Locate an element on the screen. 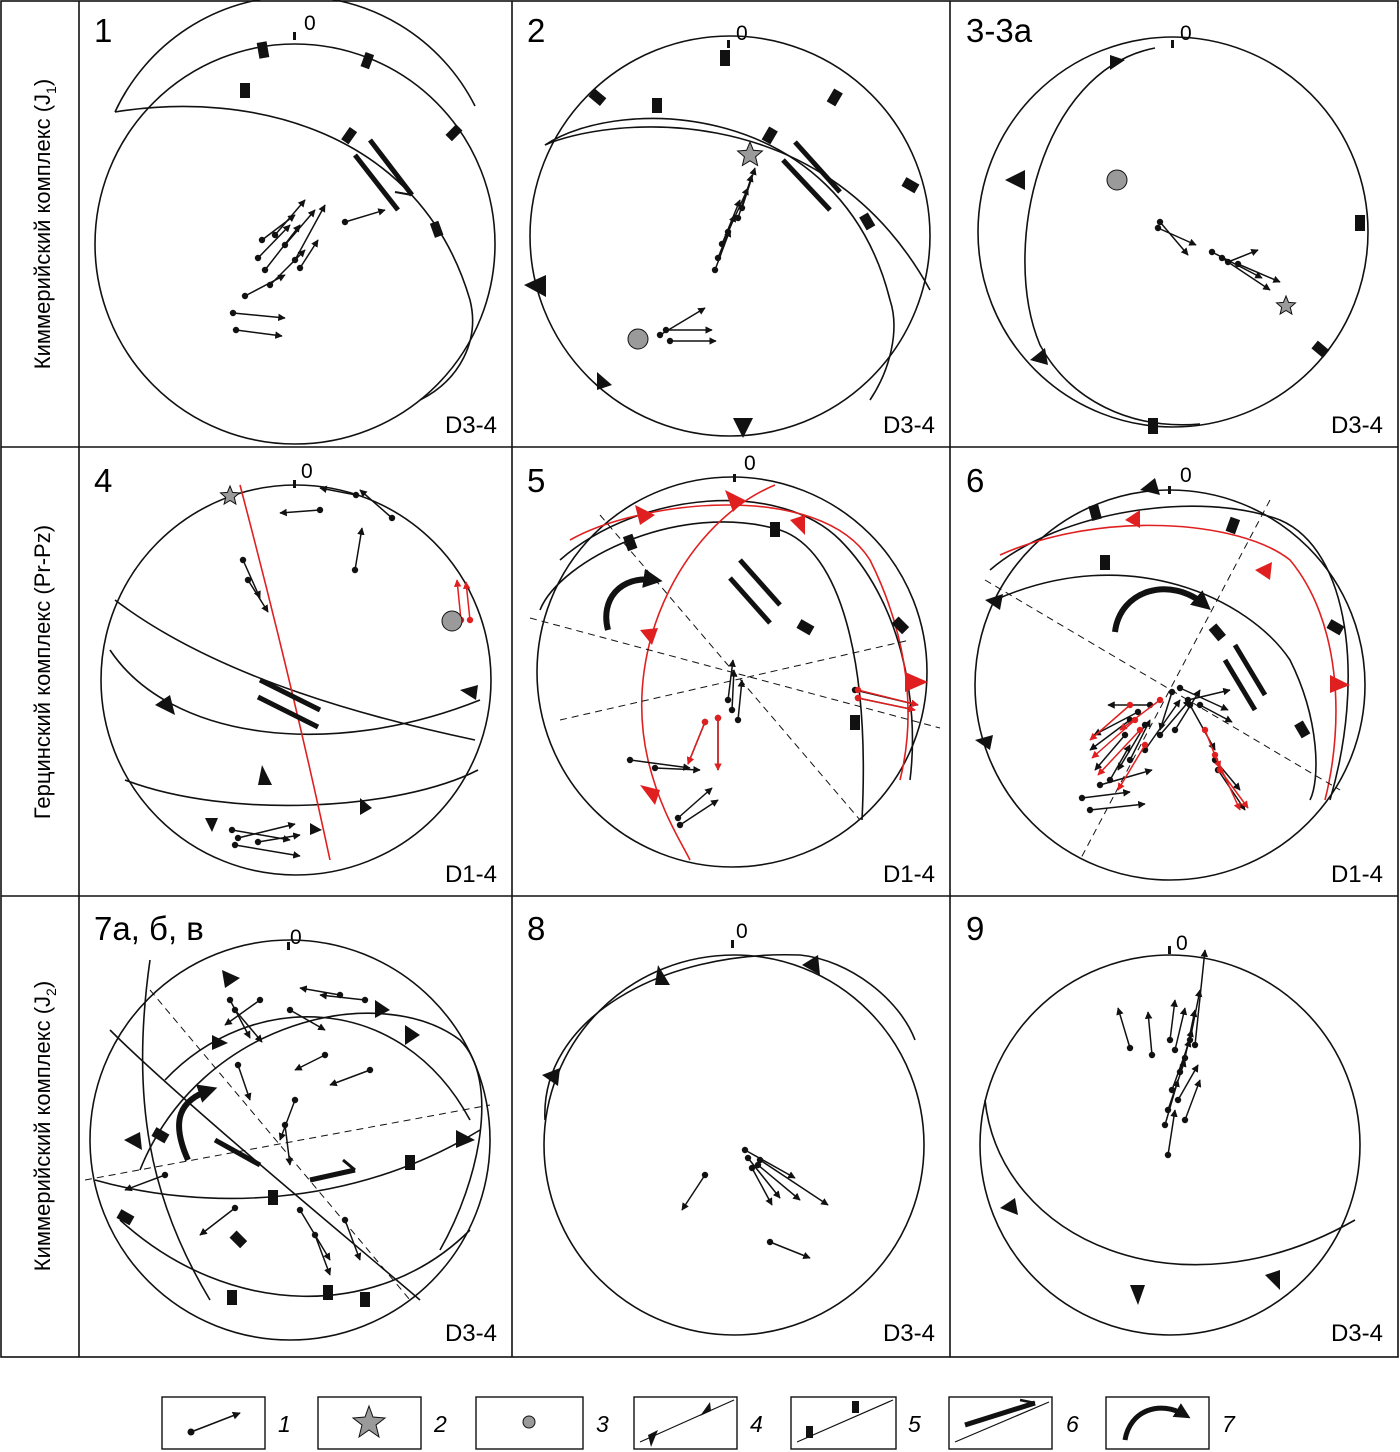  stage-label-1: D3-4 is located at coordinates (471, 425).